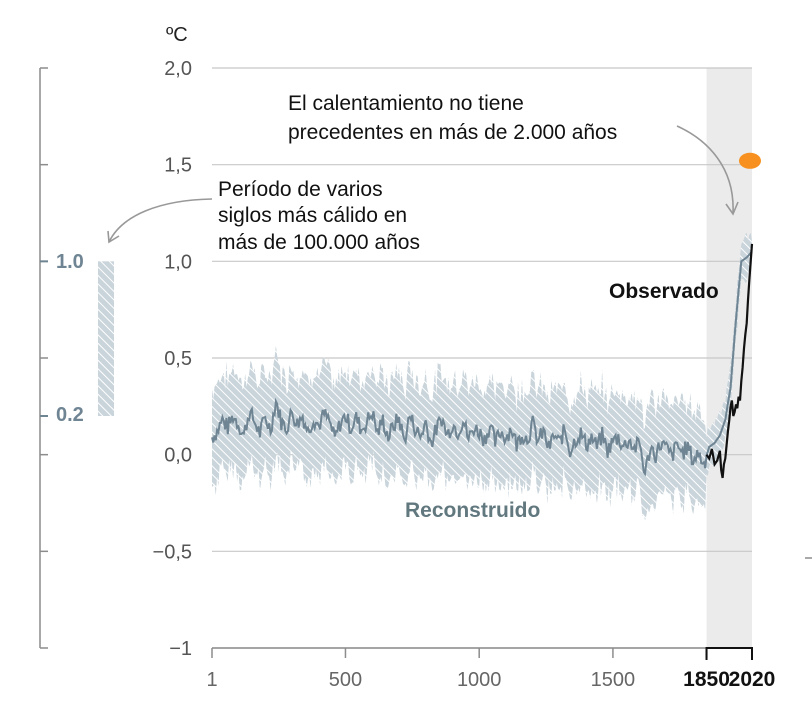 The width and height of the screenshot is (812, 722). What do you see at coordinates (312, 215) in the screenshot?
I see `annotation-left-line2: siglos más cálido en` at bounding box center [312, 215].